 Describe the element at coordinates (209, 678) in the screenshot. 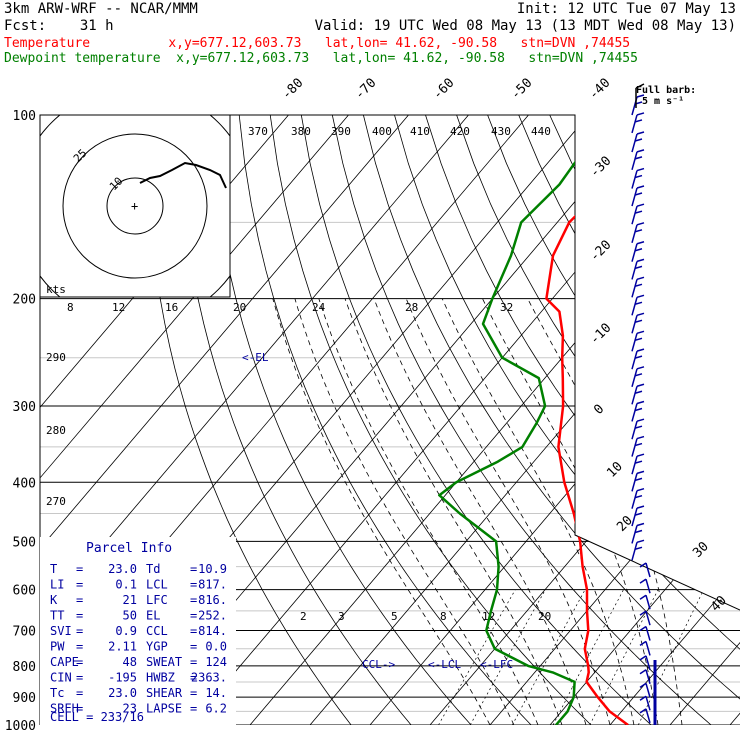

I see `parcel-value-2: 2363.` at that location.